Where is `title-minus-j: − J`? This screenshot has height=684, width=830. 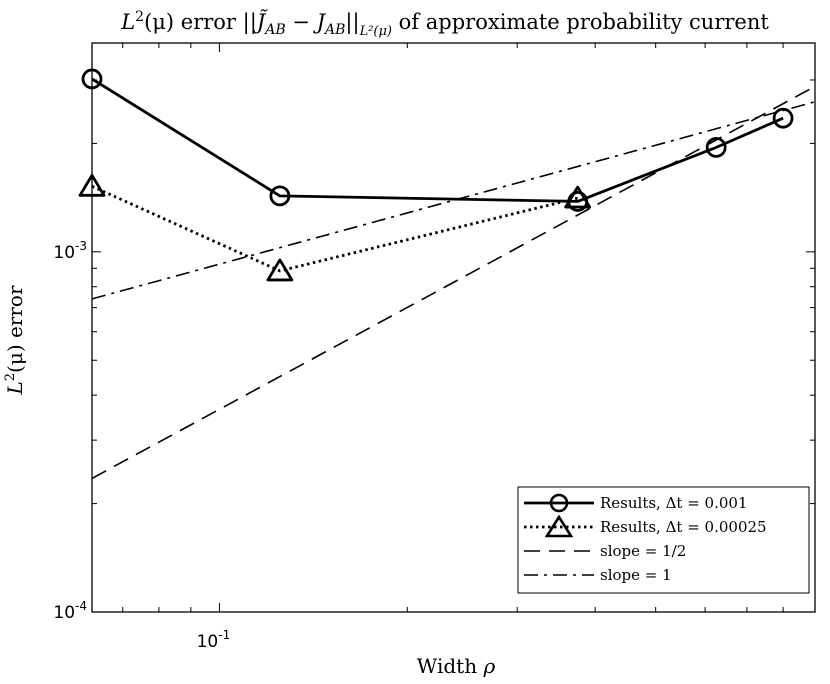
title-minus-j: − J is located at coordinates (306, 22).